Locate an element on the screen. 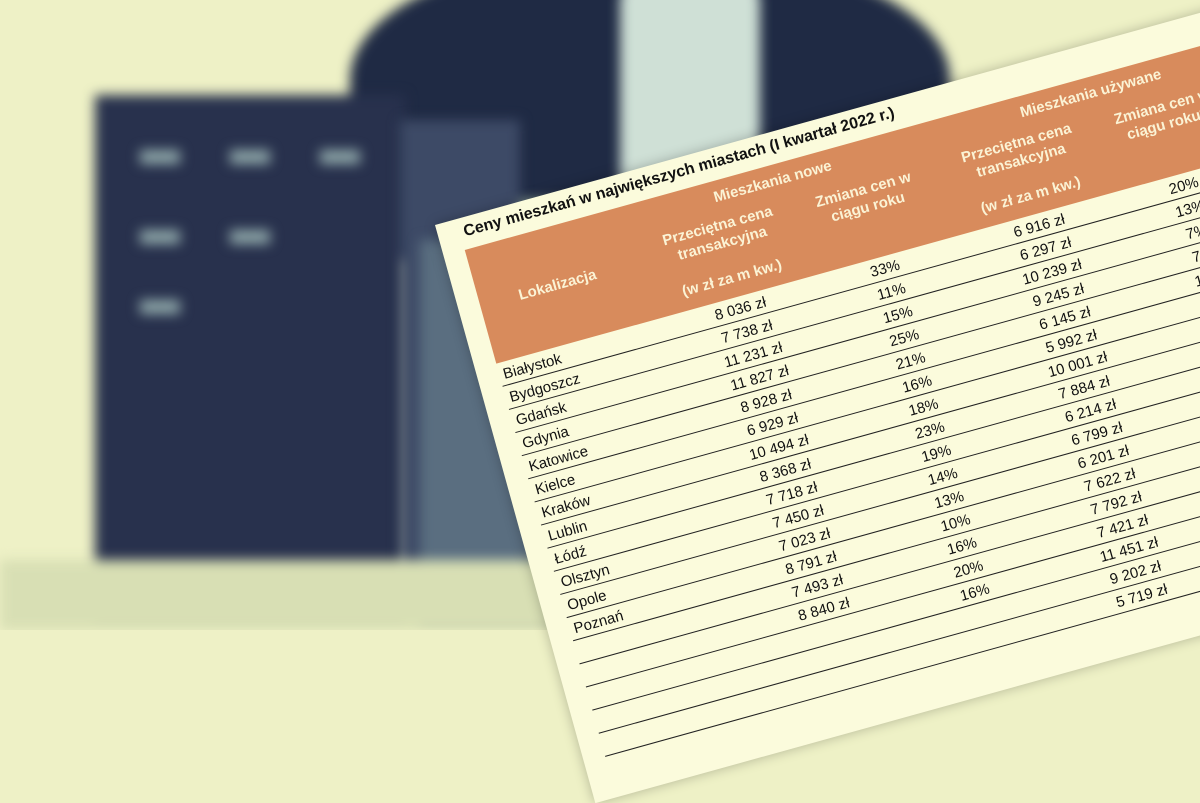 The height and width of the screenshot is (803, 1200). header-location: Lokalizacja is located at coordinates (557, 285).